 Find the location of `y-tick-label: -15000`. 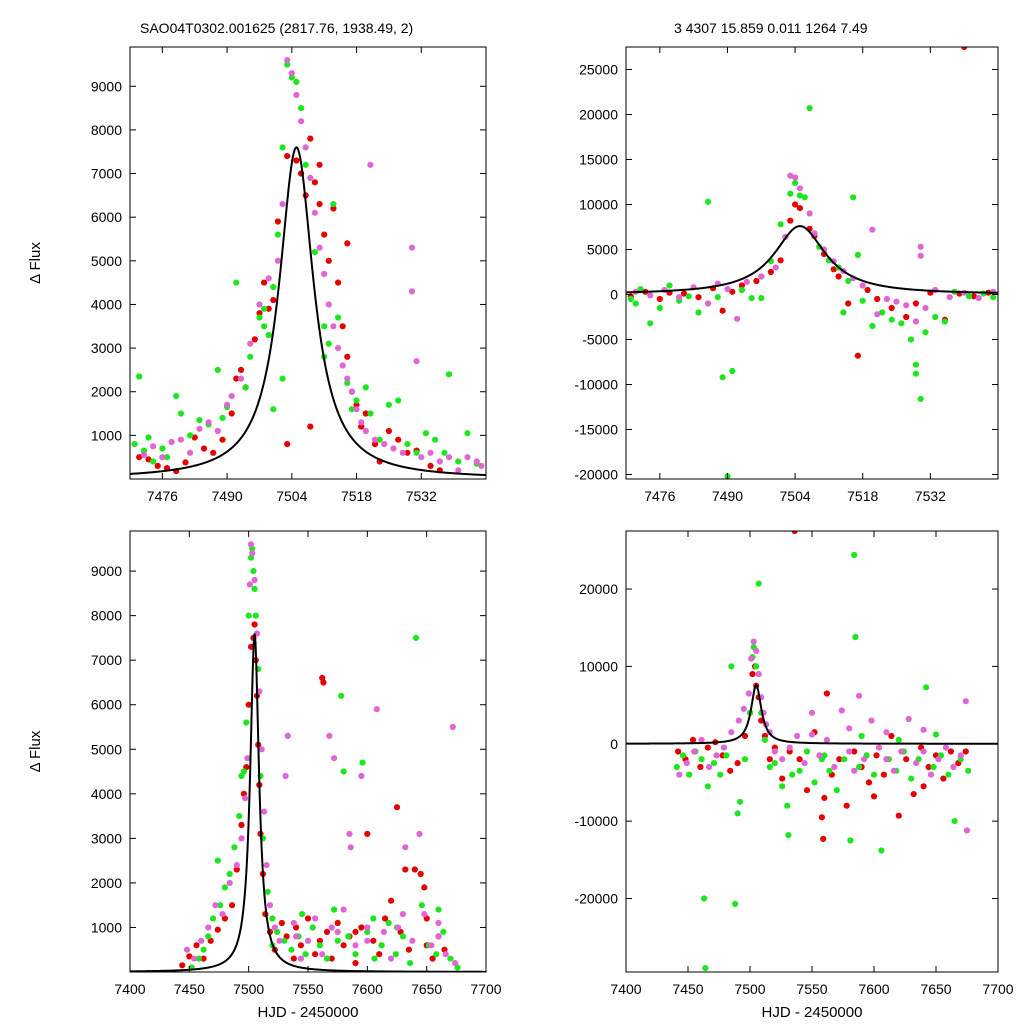

y-tick-label: -15000 is located at coordinates (596, 430).